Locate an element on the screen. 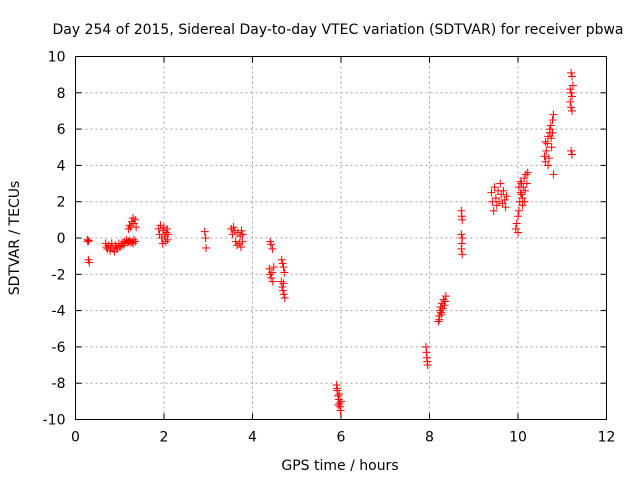  y-tick-label: -2 is located at coordinates (59, 275).